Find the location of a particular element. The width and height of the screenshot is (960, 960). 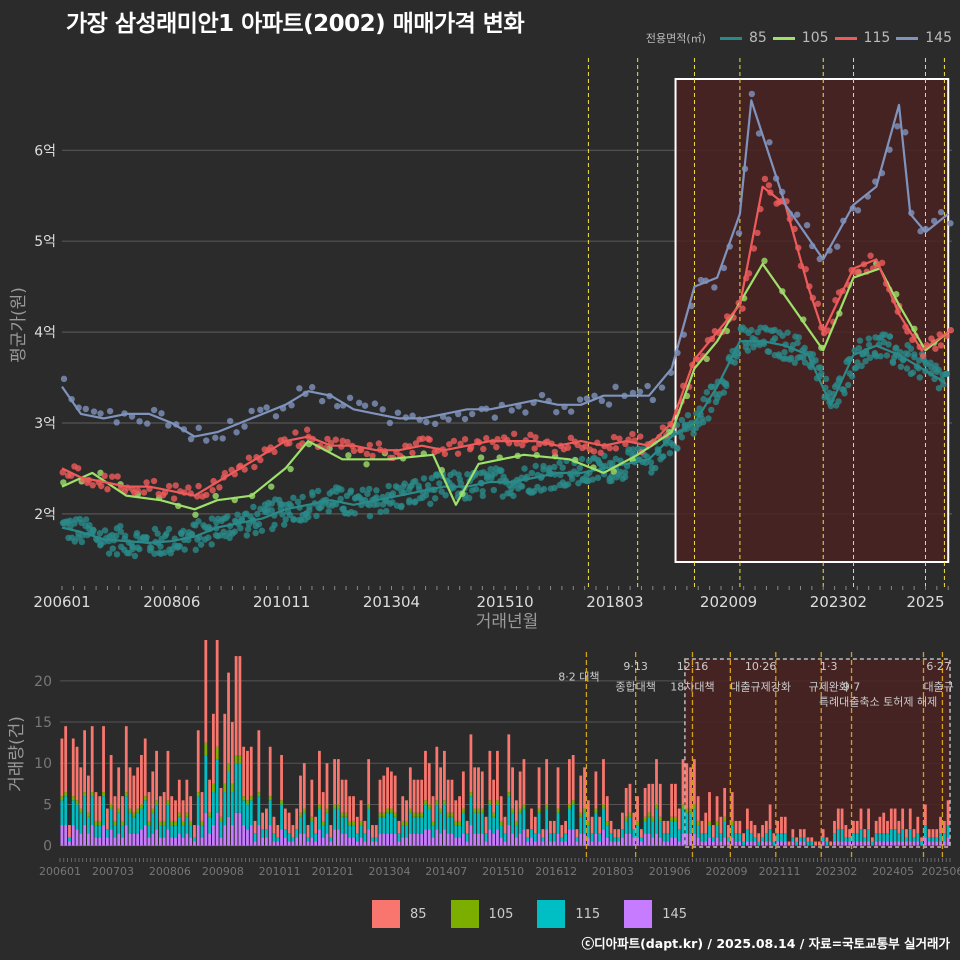

policy-annotation: 특례대출축소 토허제 해제 is located at coordinates (878, 701).